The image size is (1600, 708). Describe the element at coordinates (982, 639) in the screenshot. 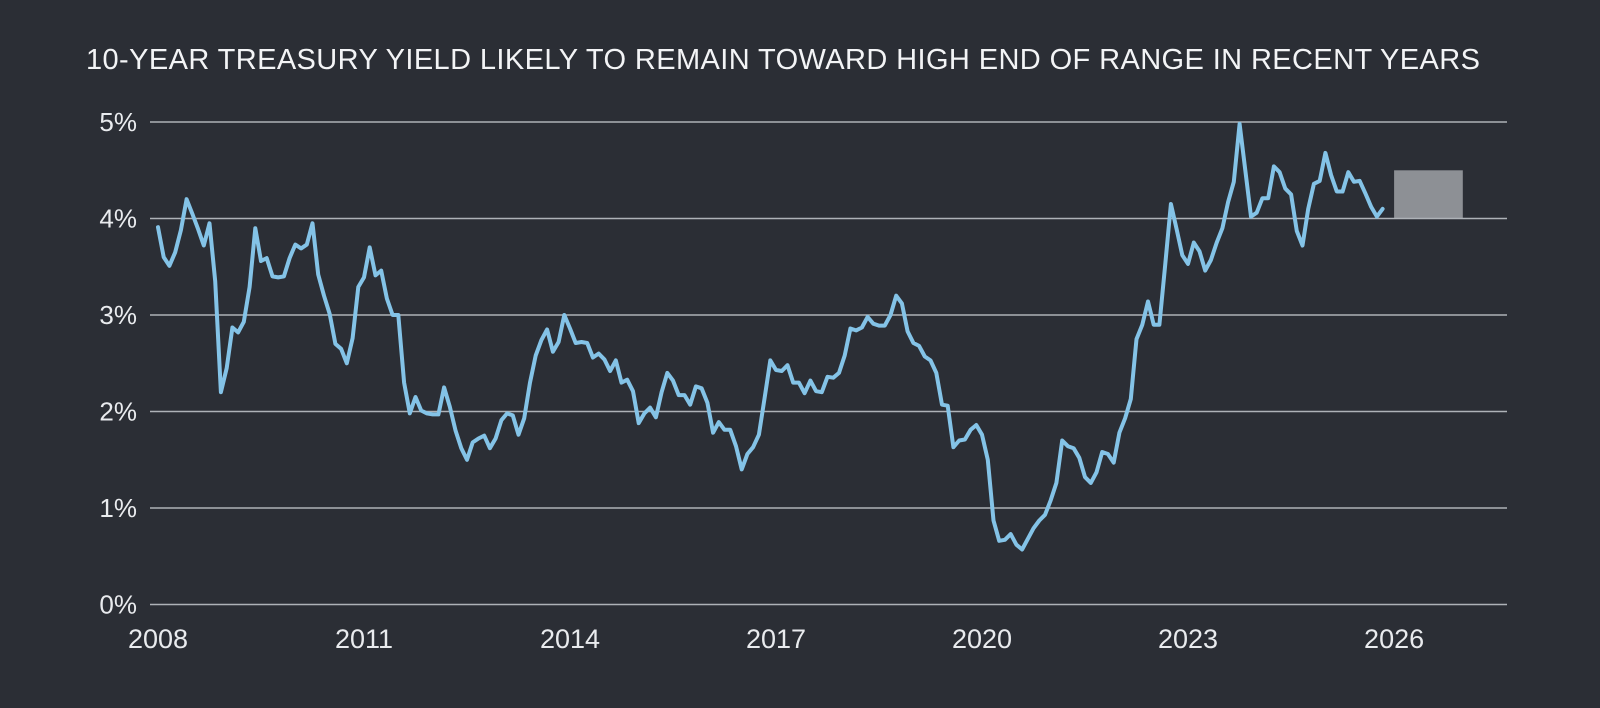

I see `x-tick-label: 2020` at that location.